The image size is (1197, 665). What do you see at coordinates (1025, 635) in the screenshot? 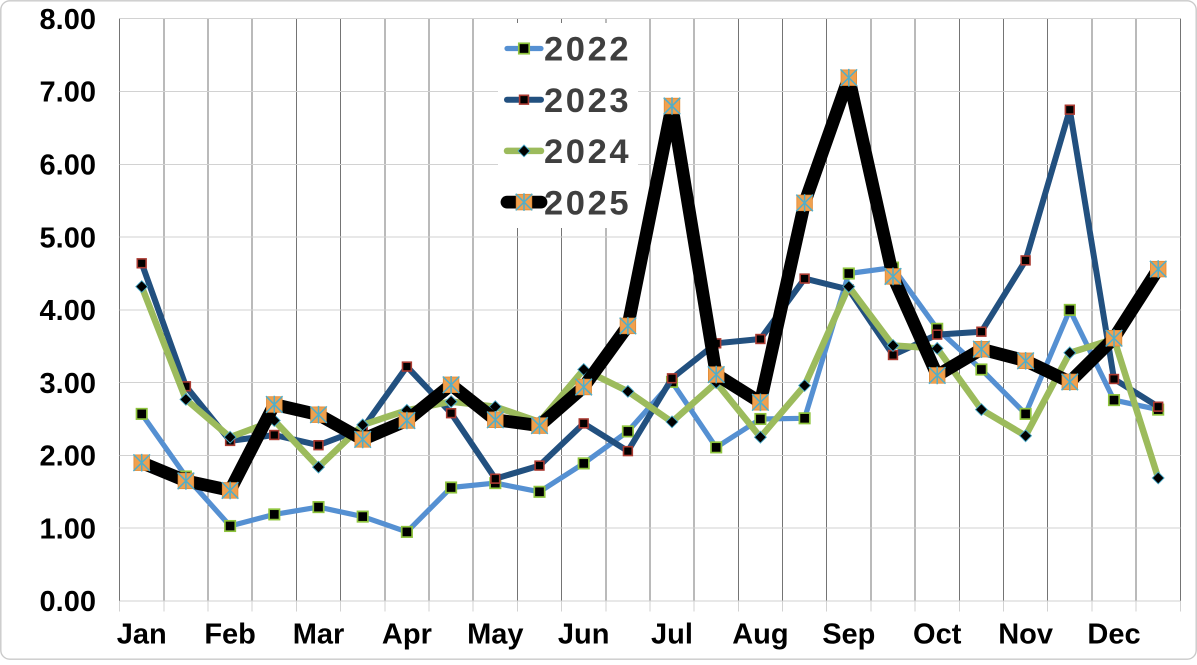
I see `svg-text: Nov` at bounding box center [1025, 635].